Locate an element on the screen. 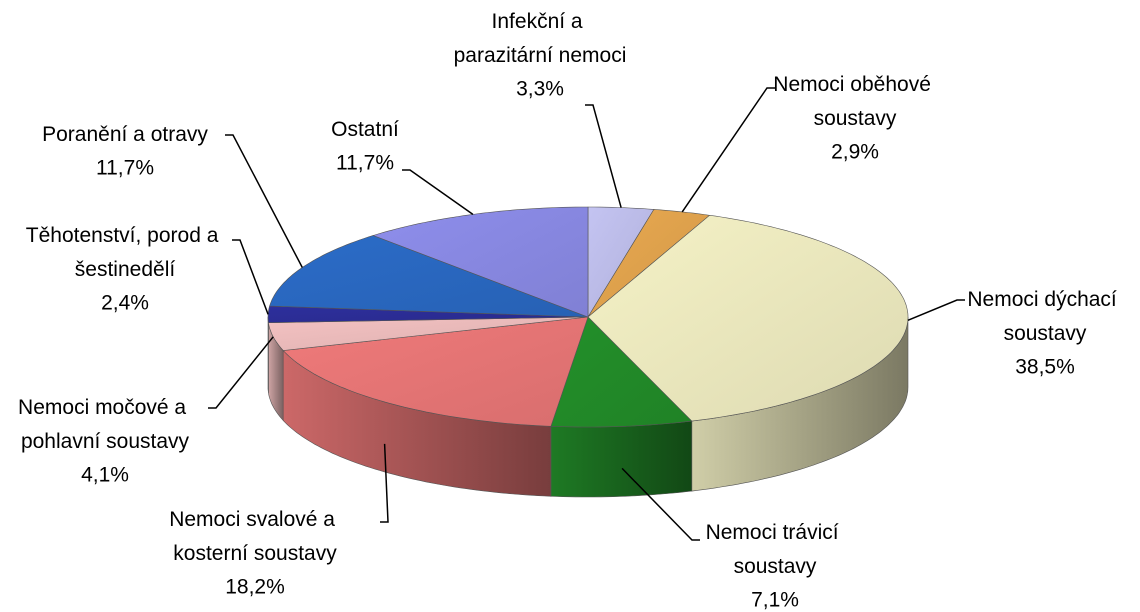 The image size is (1140, 612). label-line: Infekční a is located at coordinates (540, 21).